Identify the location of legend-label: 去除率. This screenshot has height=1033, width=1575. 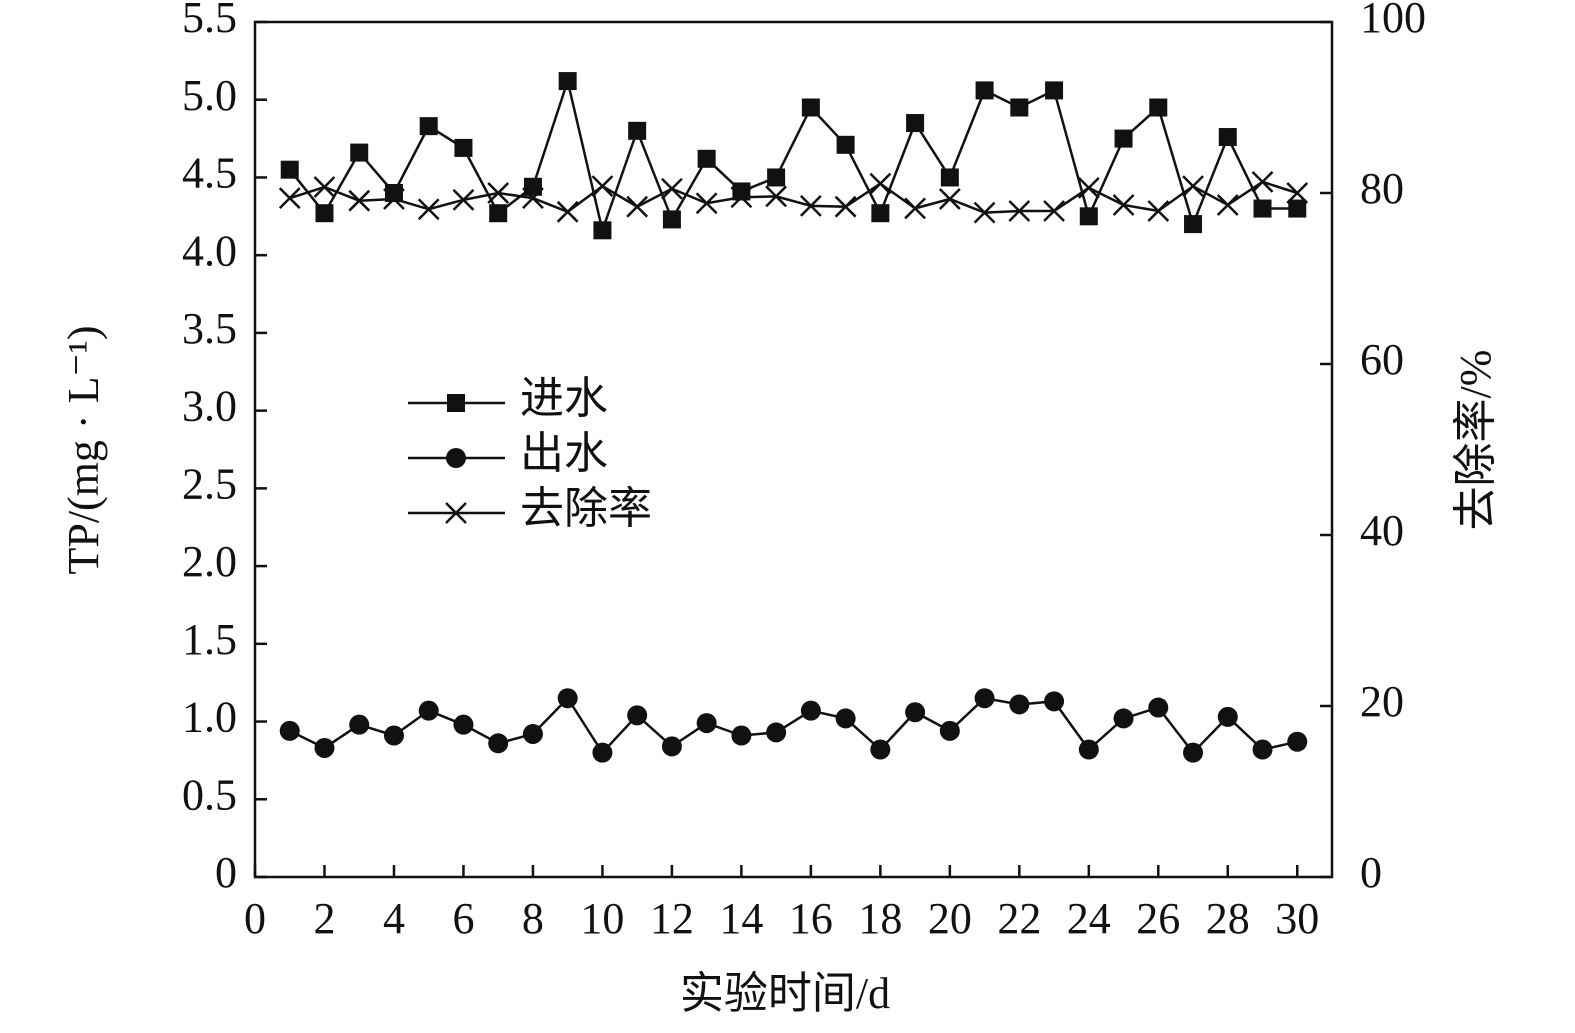
(586, 508).